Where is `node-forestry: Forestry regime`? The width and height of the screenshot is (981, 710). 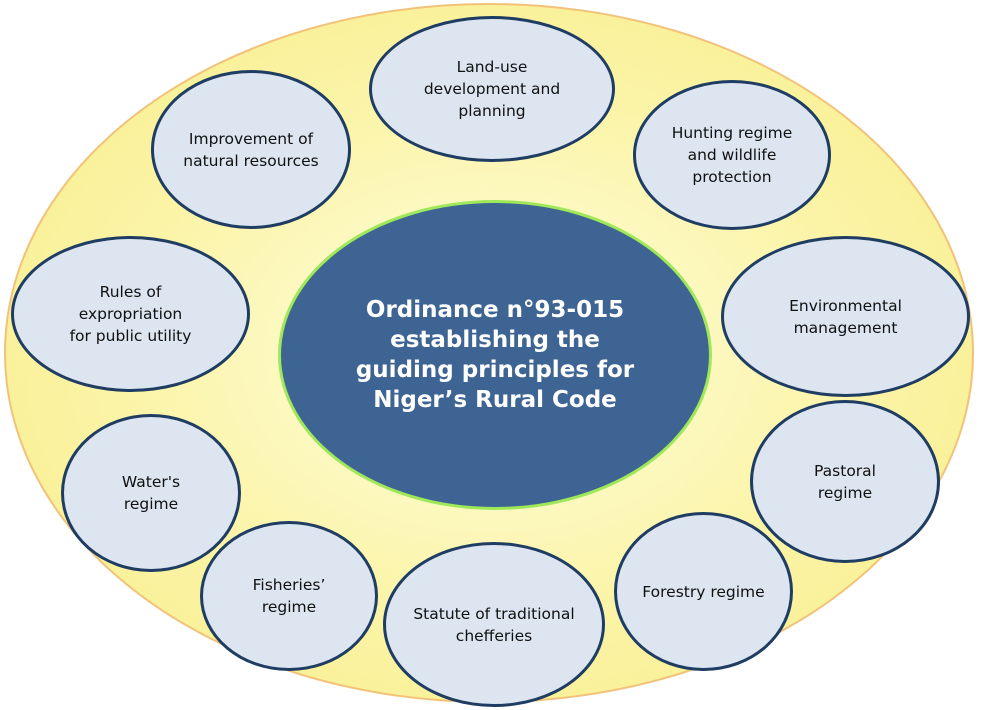
node-forestry: Forestry regime is located at coordinates (703, 591).